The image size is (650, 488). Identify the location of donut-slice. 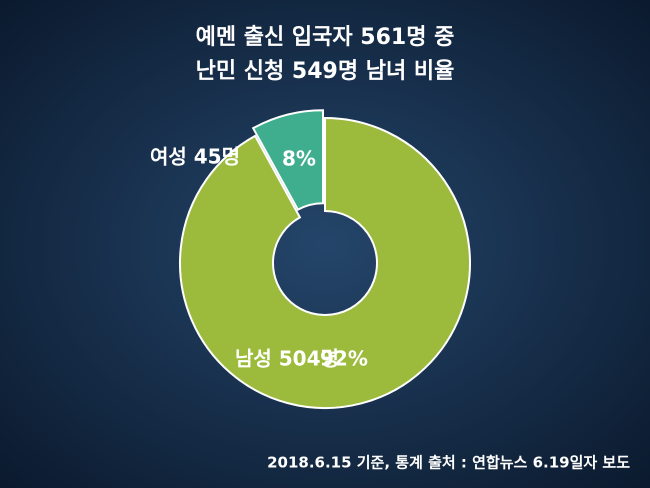
(288, 160).